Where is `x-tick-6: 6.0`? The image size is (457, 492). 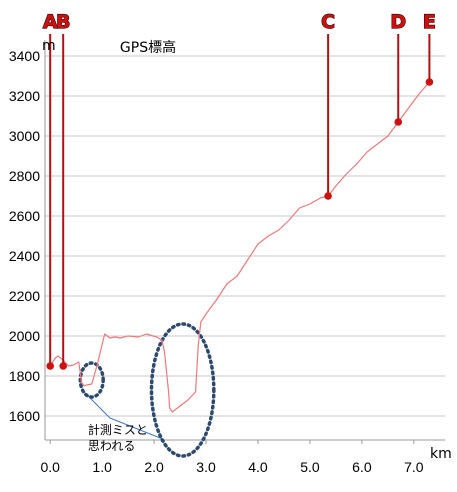 x-tick-6: 6.0 is located at coordinates (362, 467).